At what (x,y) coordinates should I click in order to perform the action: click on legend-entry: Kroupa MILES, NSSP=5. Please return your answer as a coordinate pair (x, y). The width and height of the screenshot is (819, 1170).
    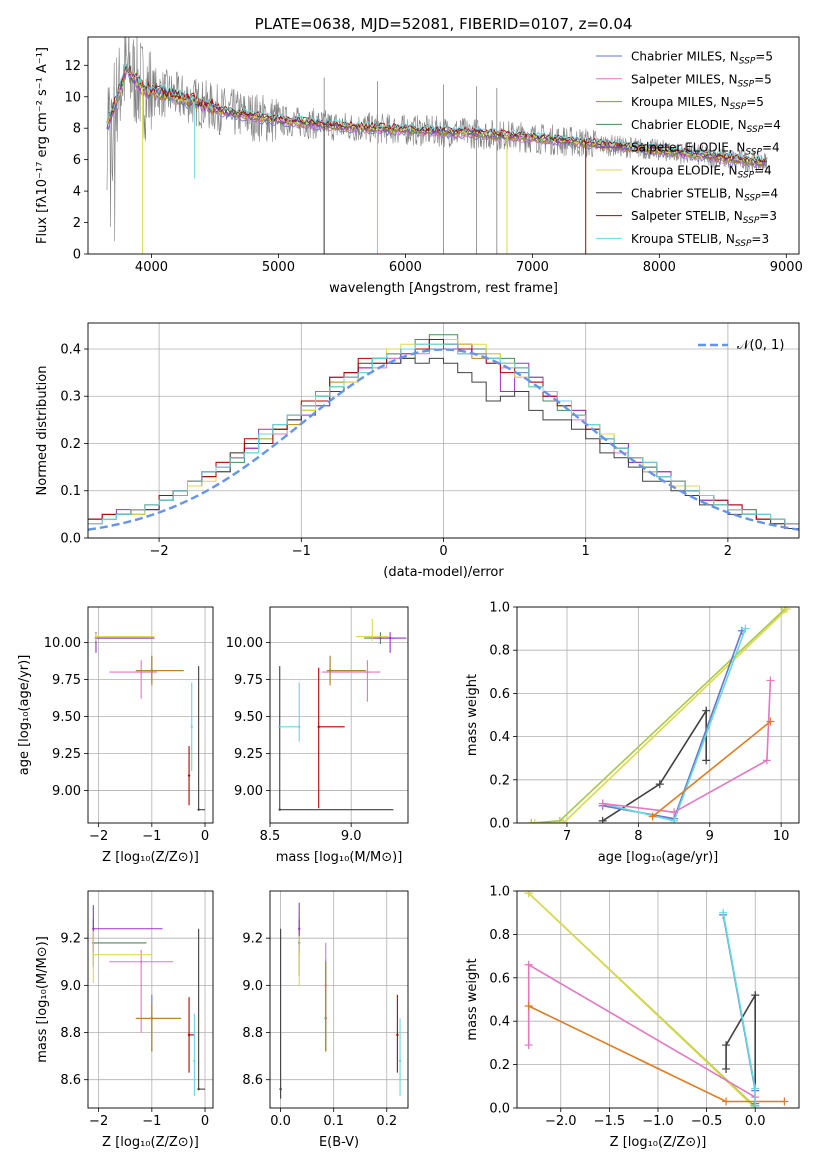
    Looking at the image, I should click on (697, 103).